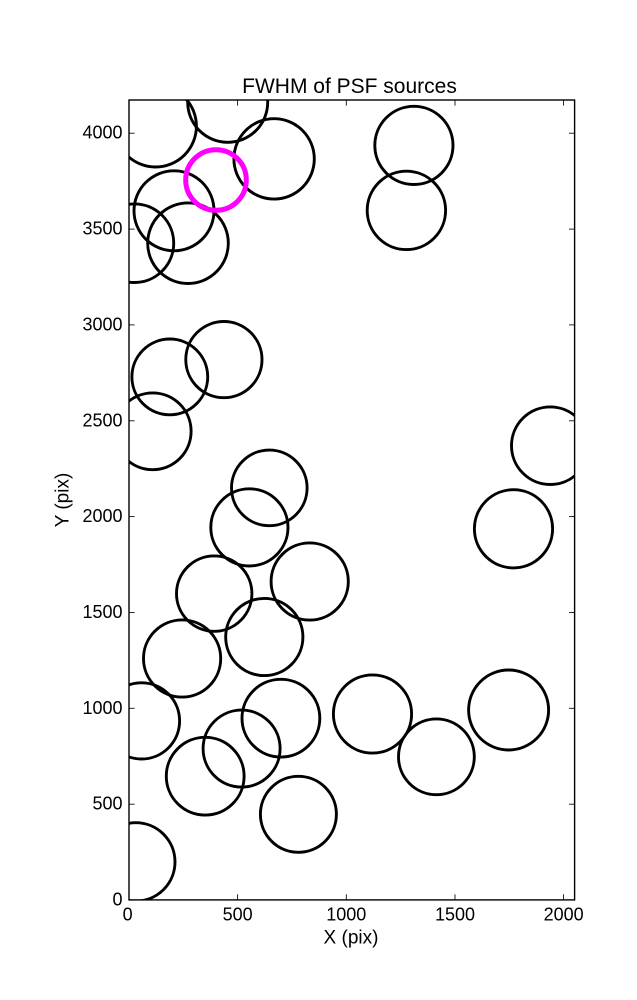 The image size is (637, 1000). I want to click on svg-text: X (pix), so click(351, 938).